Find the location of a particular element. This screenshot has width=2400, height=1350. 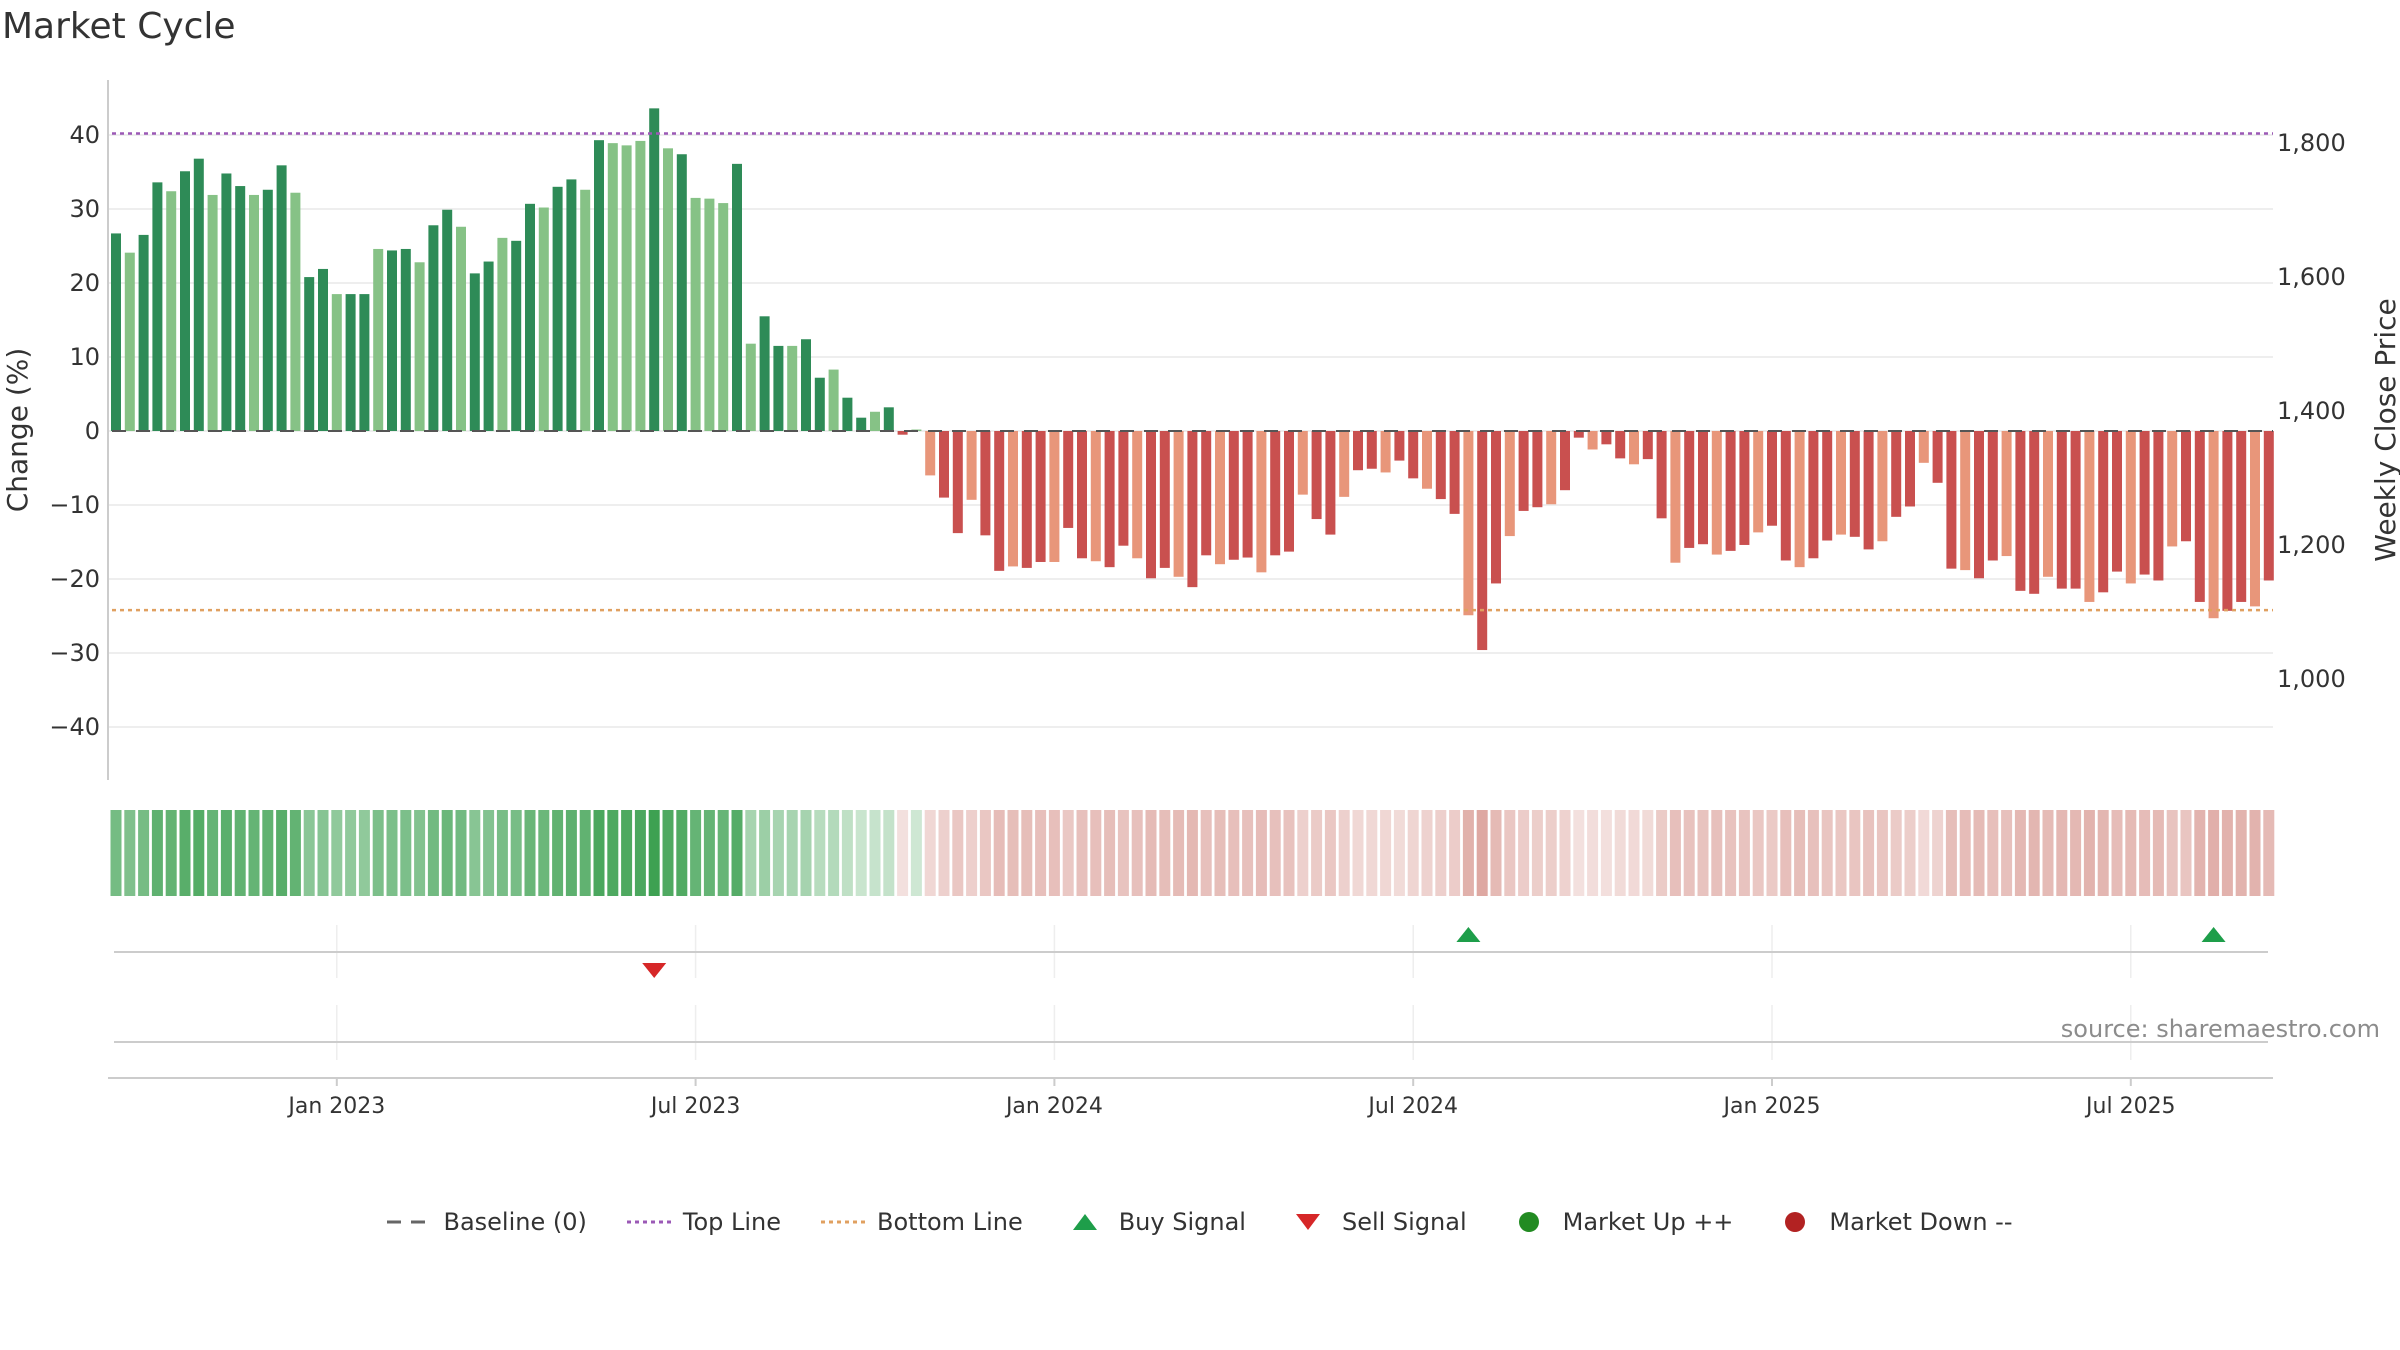

legend-item-market-down: Market Down -- is located at coordinates (1893, 1222).